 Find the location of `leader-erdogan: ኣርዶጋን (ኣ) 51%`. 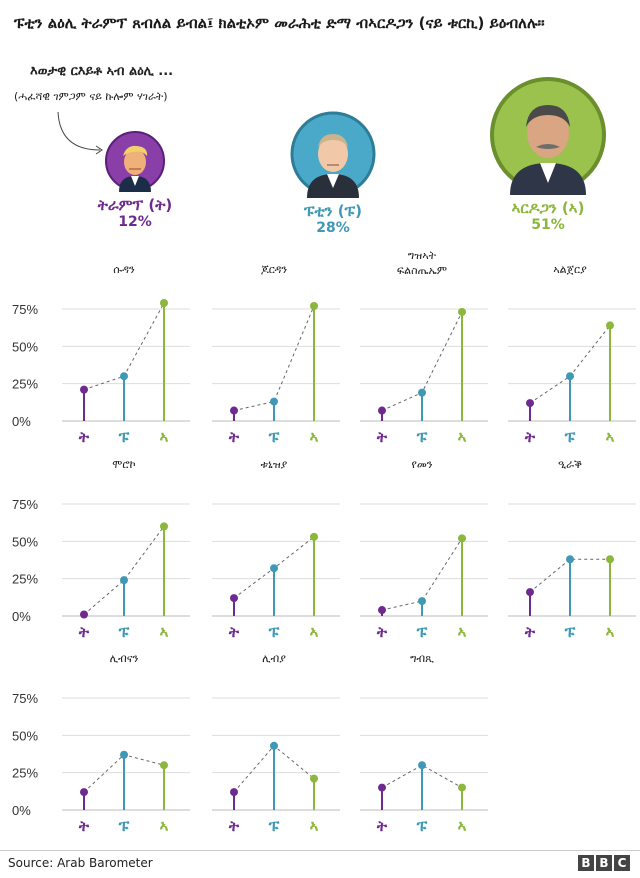

leader-erdogan: ኣርዶጋን (ኣ) 51% is located at coordinates (548, 154).